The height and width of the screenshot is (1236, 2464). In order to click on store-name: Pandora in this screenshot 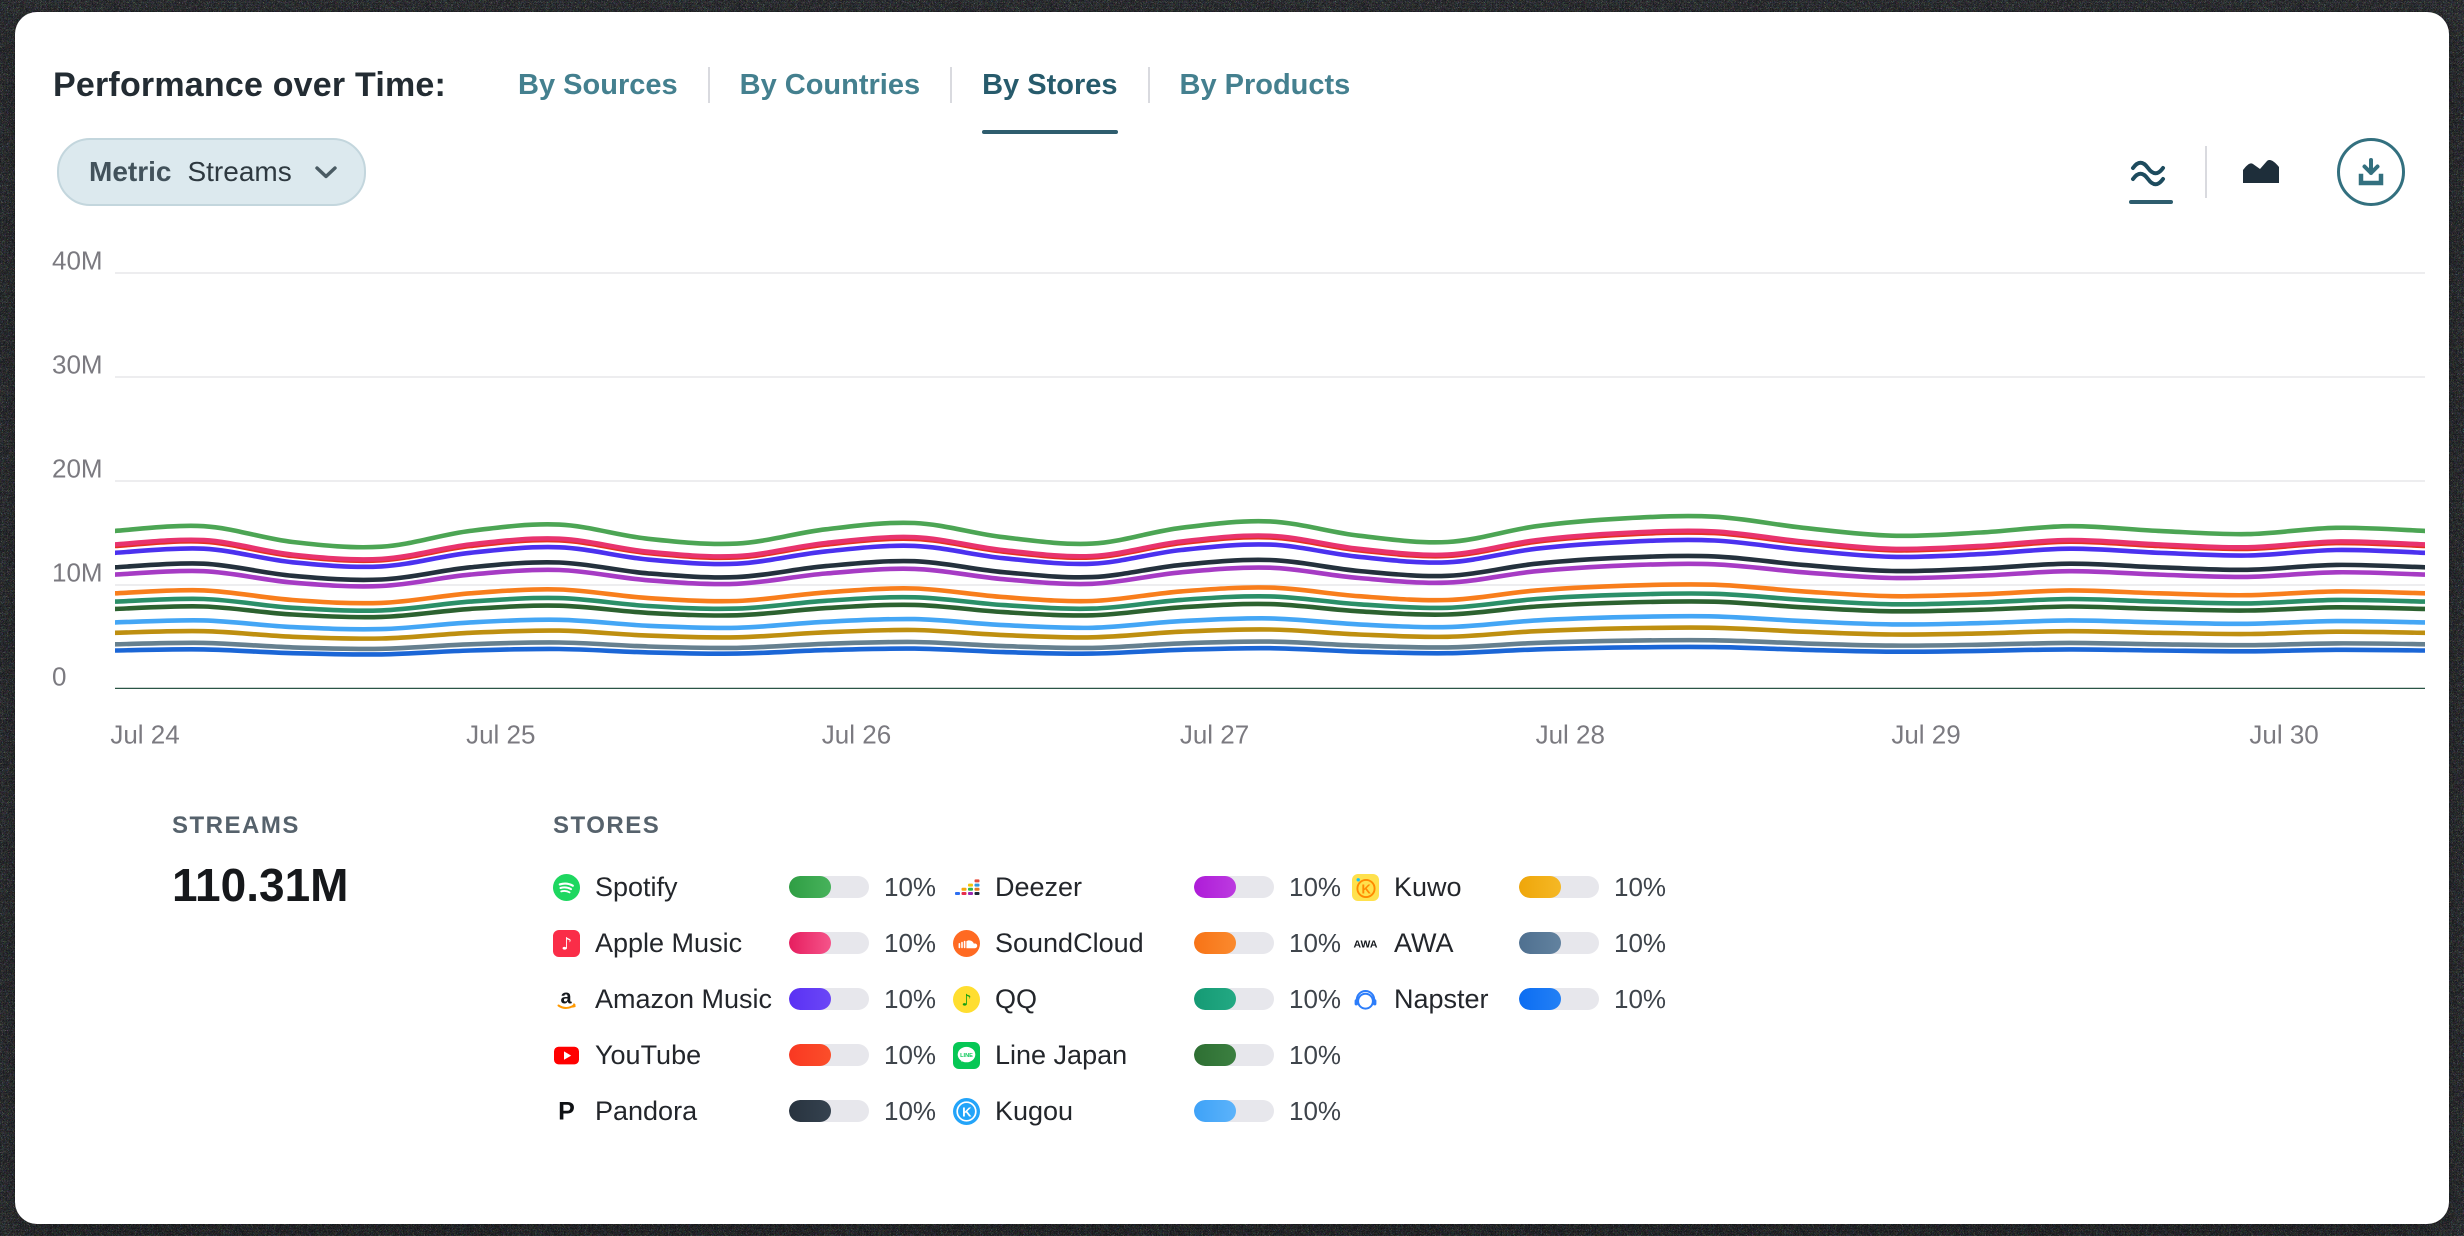, I will do `click(646, 1110)`.